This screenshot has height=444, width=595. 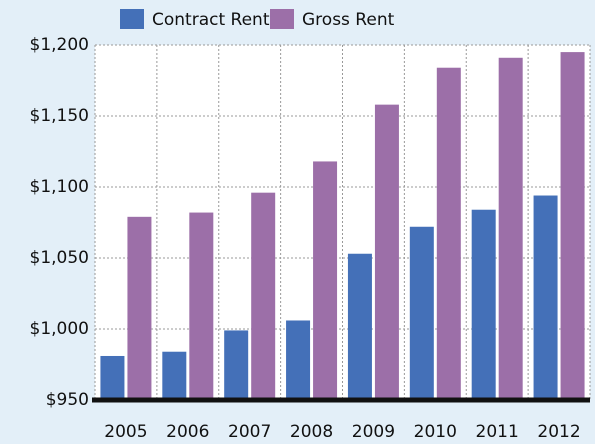 I want to click on legend-label: Contract Rent, so click(x=211, y=20).